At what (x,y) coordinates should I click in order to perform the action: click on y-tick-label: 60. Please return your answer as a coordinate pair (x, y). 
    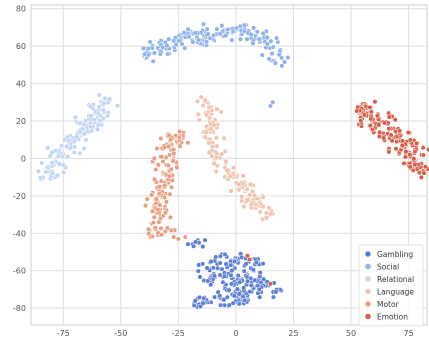
    Looking at the image, I should click on (21, 46).